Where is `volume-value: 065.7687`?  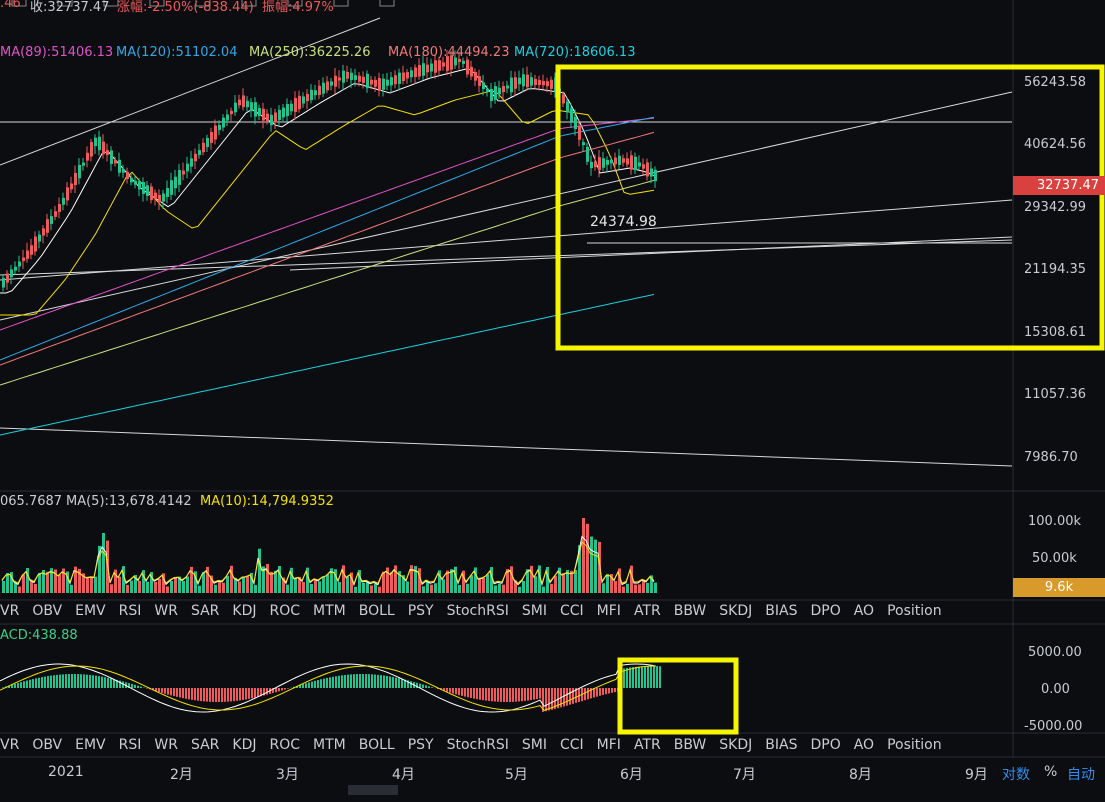
volume-value: 065.7687 is located at coordinates (31, 501).